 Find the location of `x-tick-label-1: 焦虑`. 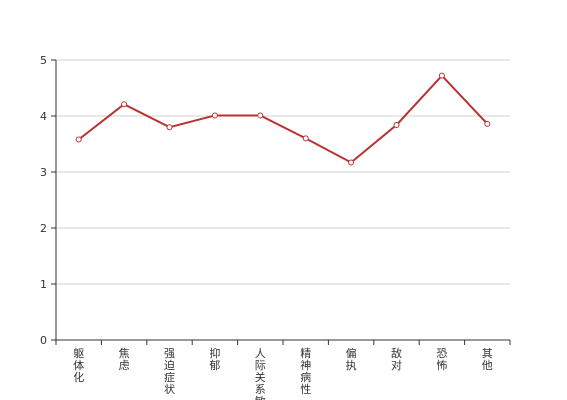

x-tick-label-1: 焦虑 is located at coordinates (124, 359).